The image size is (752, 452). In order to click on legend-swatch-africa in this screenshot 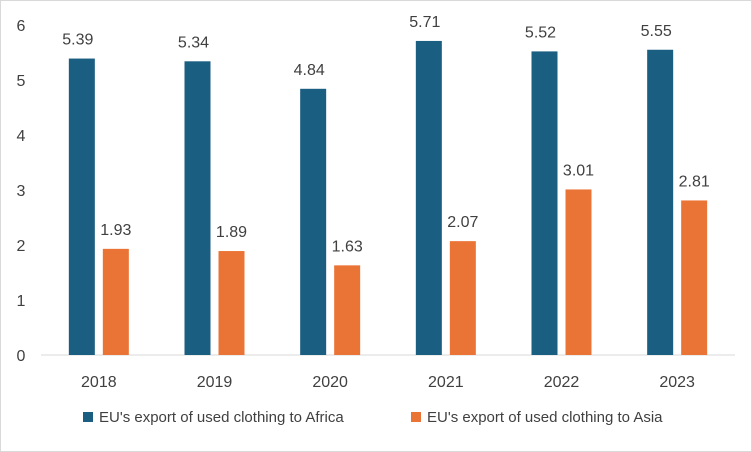, I will do `click(88, 417)`.